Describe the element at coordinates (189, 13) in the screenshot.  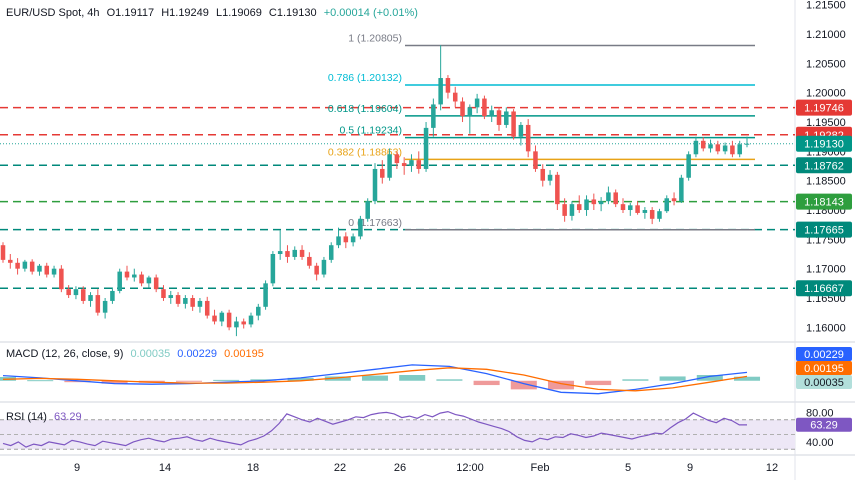
I see `high-number: 1.19249` at that location.